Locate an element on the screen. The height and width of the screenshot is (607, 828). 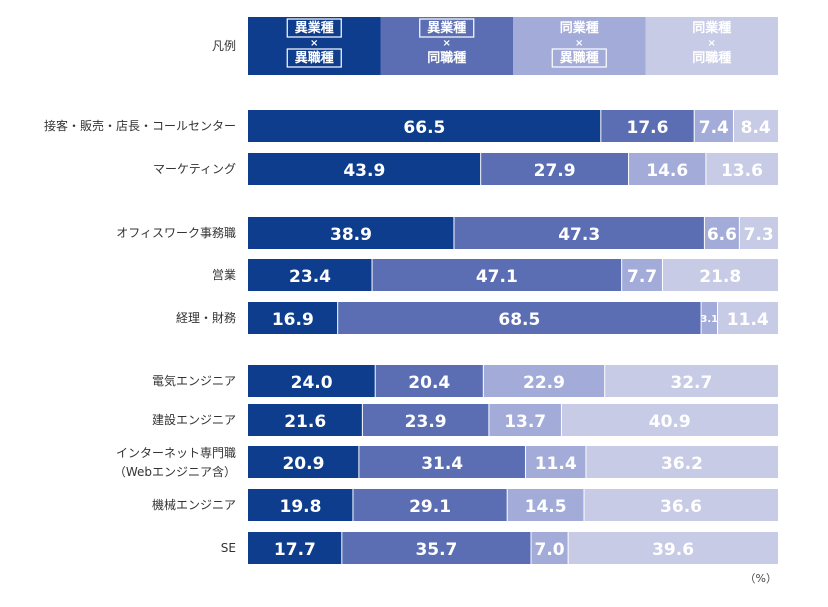
value-label: 22.9 is located at coordinates (544, 383).